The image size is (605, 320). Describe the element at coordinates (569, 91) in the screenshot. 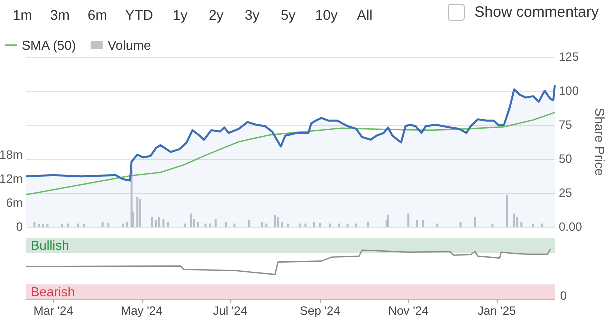

I see `y-tick-label: 100` at that location.